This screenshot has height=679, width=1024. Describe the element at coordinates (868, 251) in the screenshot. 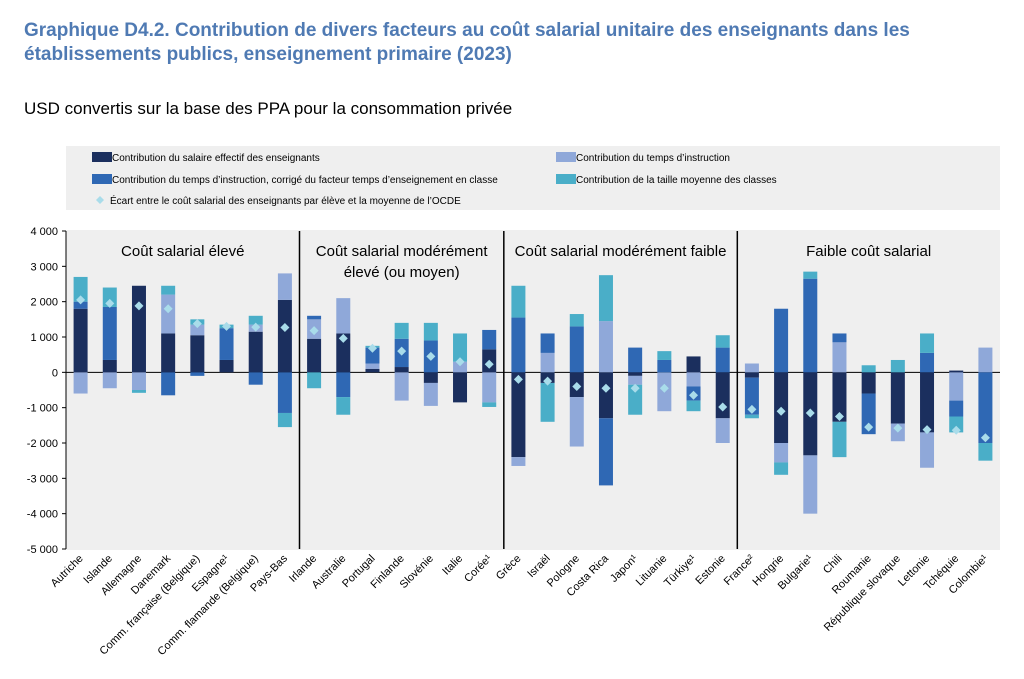

I see `group-label: Faible coût salarial` at that location.